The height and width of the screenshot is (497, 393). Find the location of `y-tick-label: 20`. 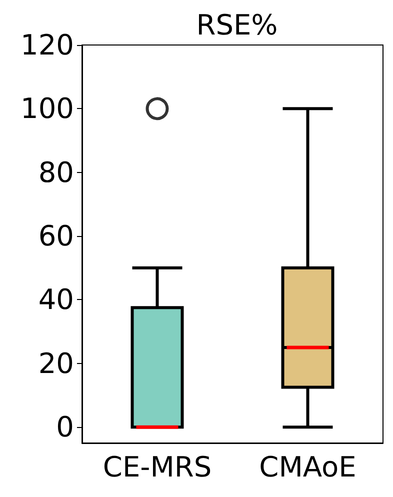

y-tick-label: 20 is located at coordinates (56, 363).